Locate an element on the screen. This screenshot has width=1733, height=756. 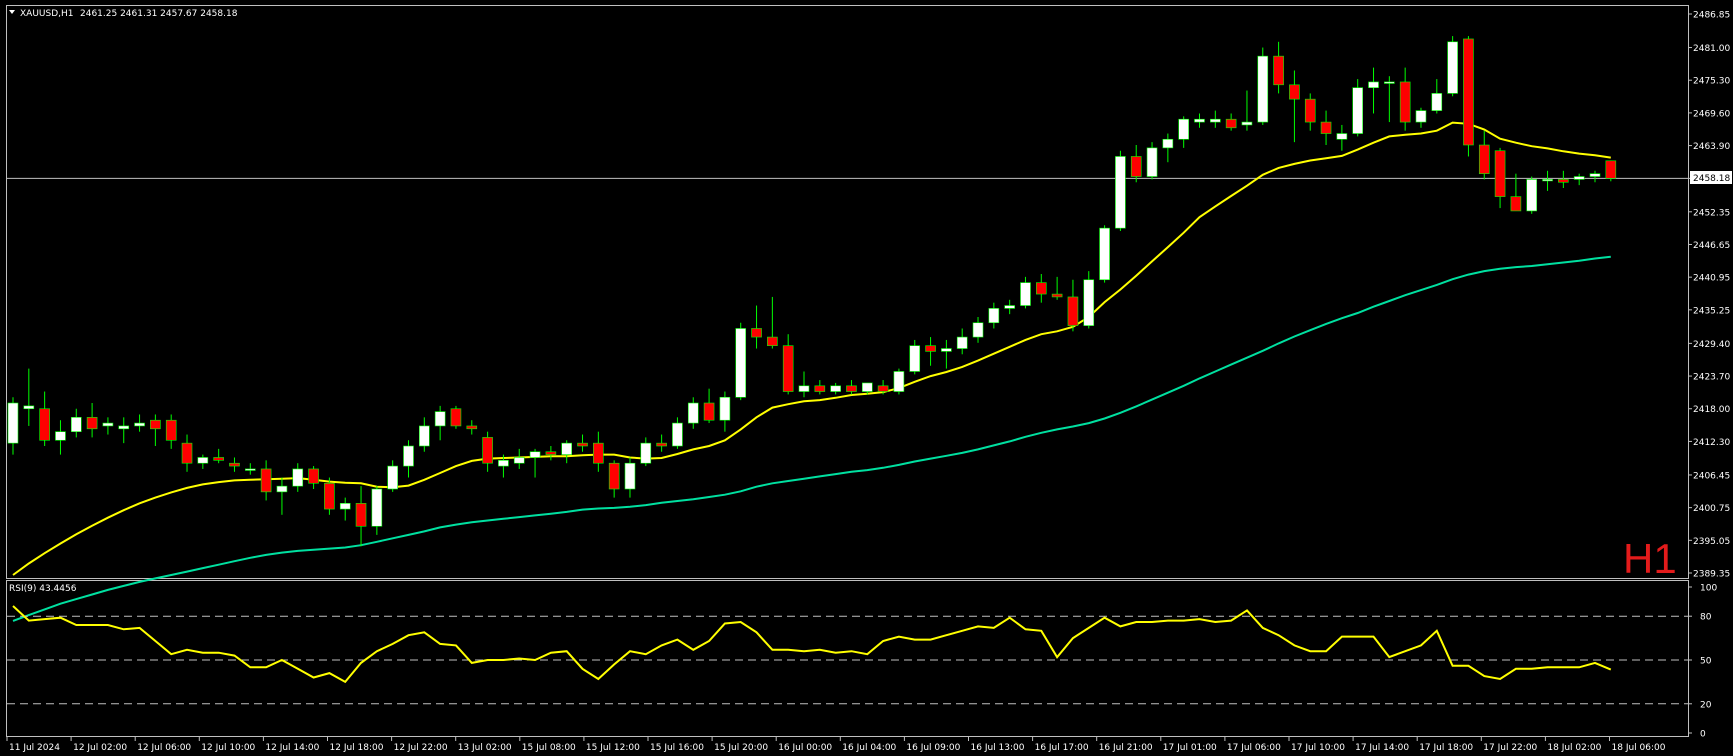
price-tick-label: 2452.35 is located at coordinates (1711, 213).